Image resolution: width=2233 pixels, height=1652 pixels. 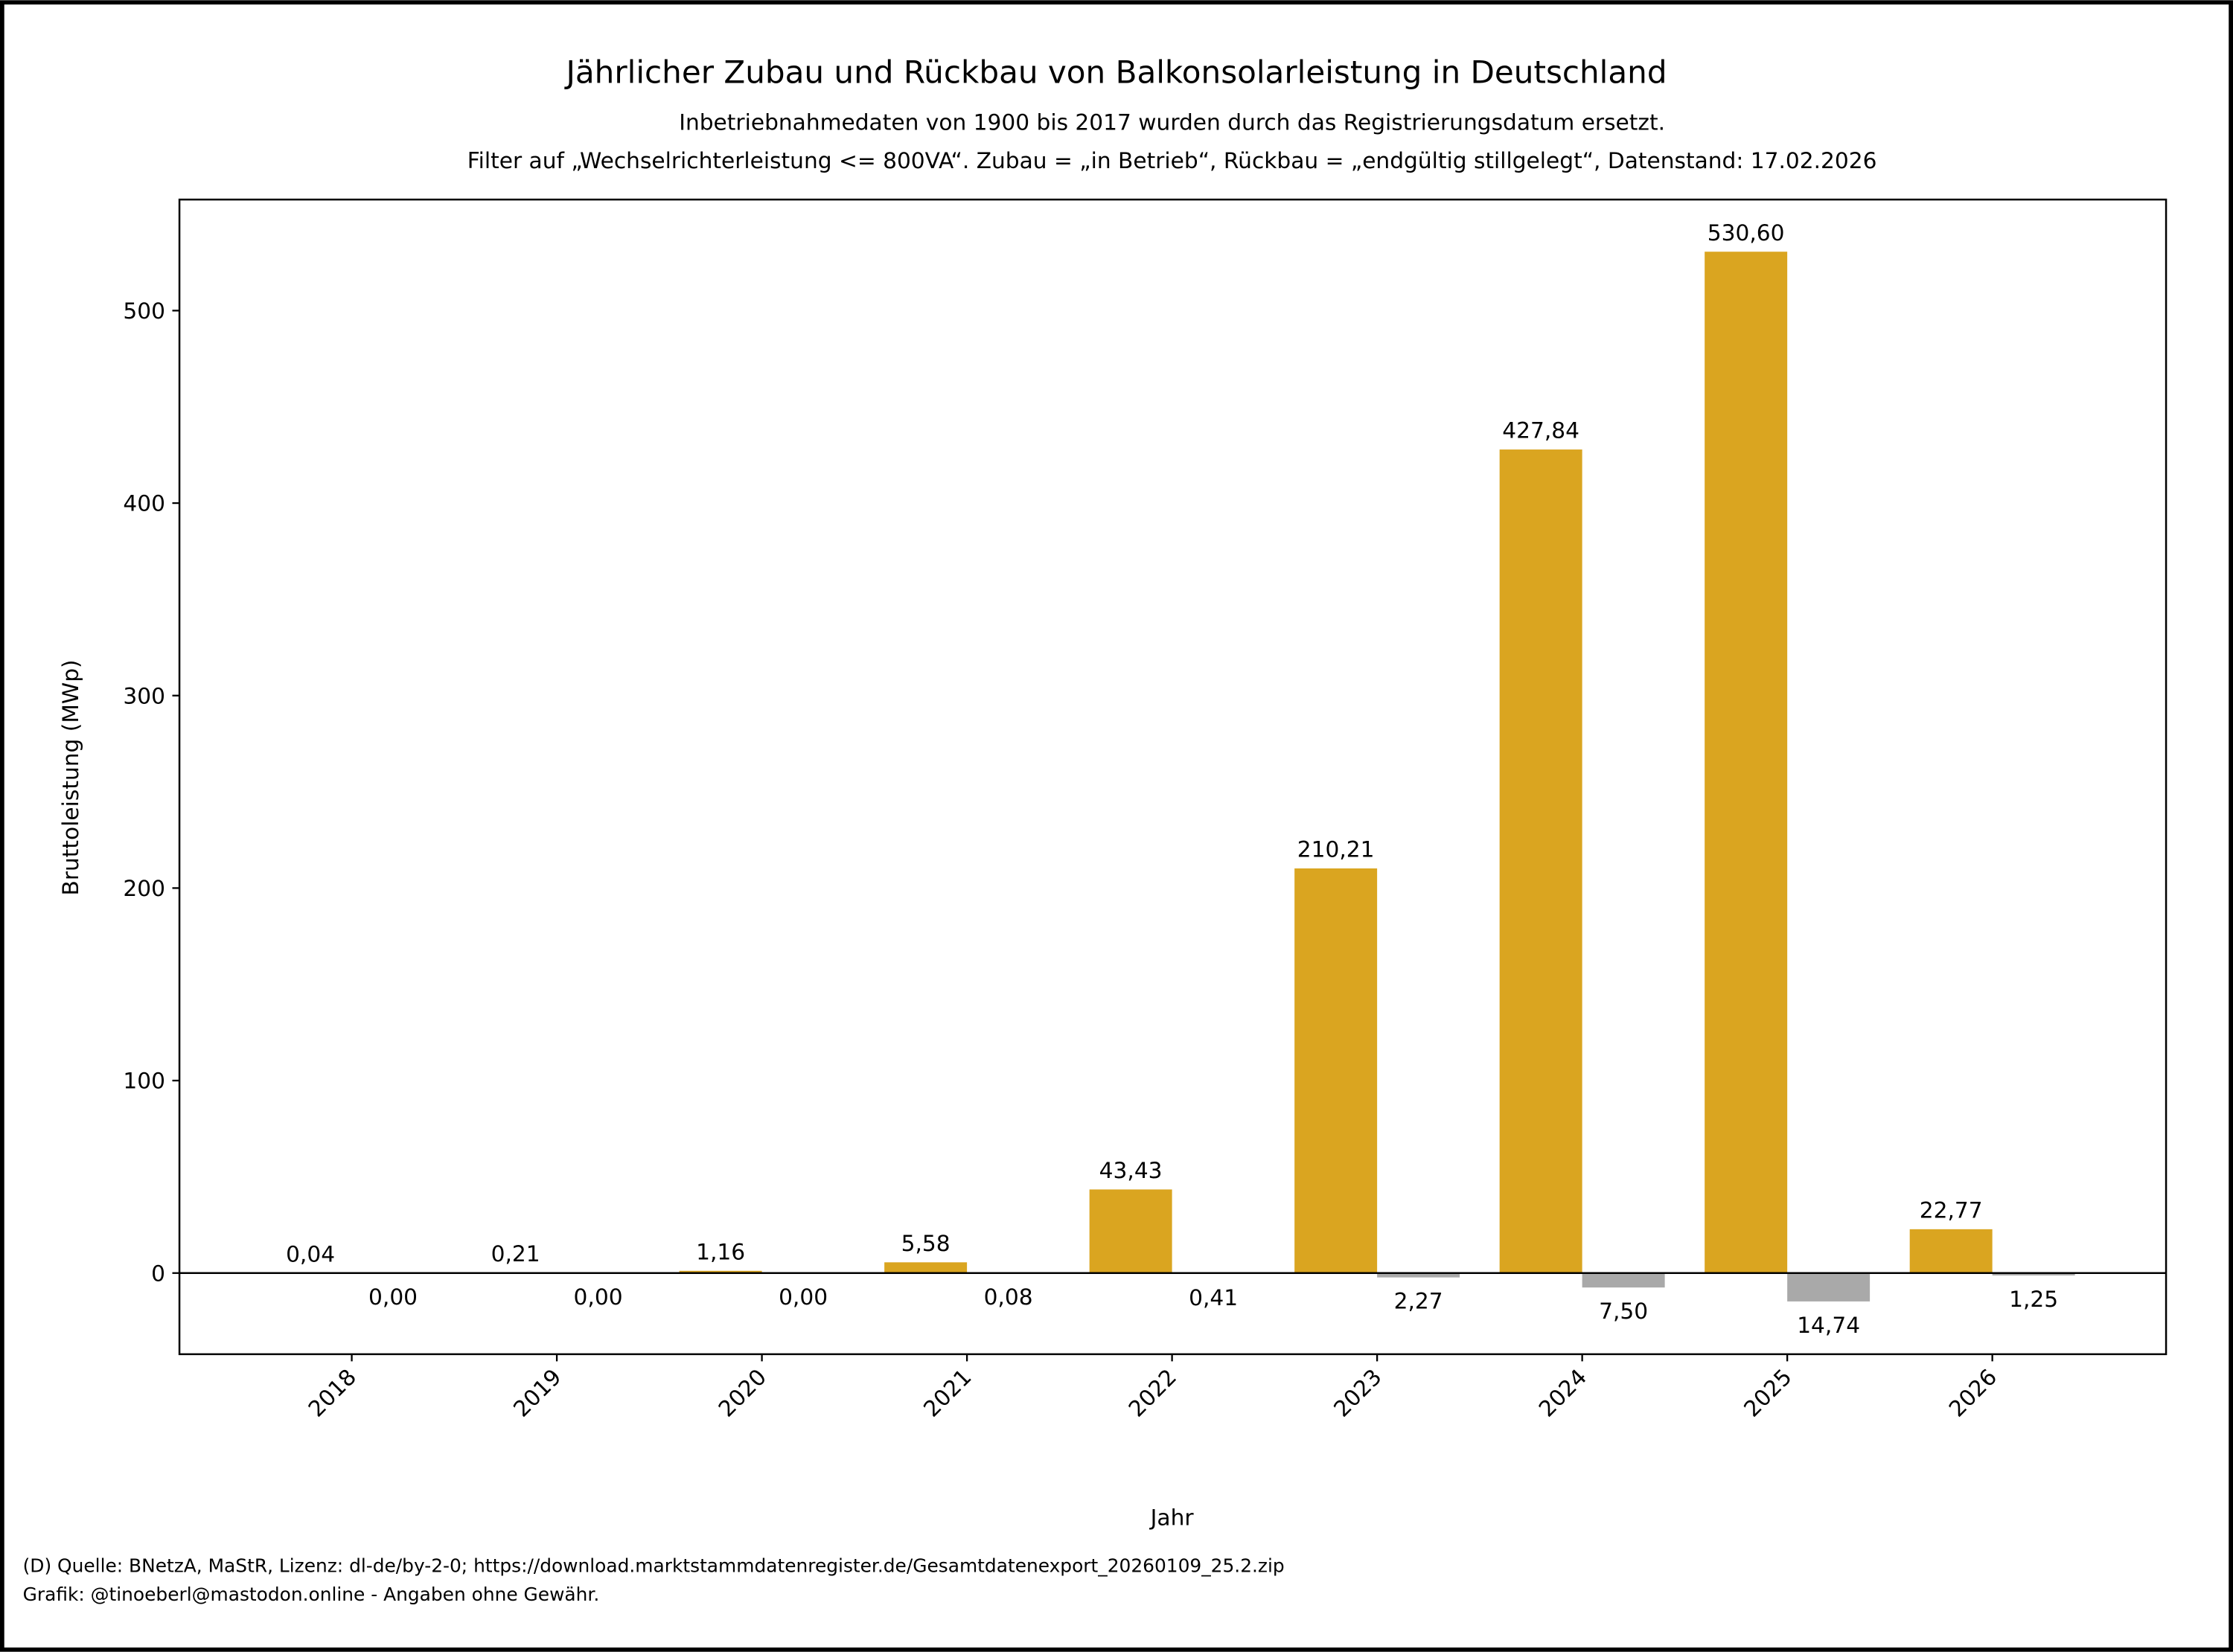 What do you see at coordinates (1213, 1297) in the screenshot?
I see `data-label-rückbau: 0,41` at bounding box center [1213, 1297].